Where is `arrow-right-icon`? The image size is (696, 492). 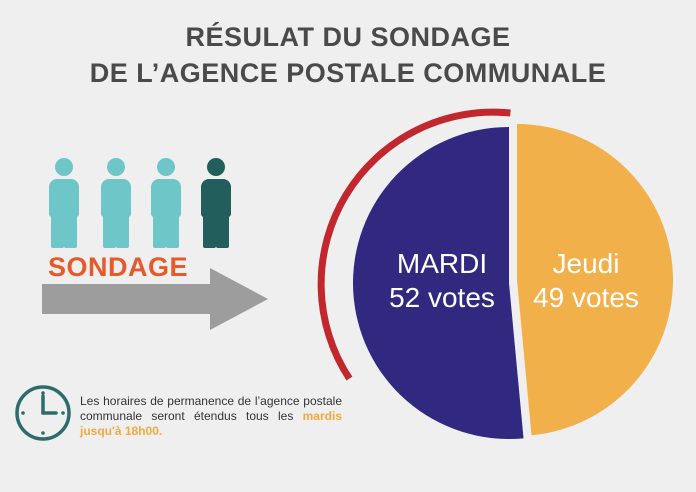
arrow-right-icon is located at coordinates (155, 299).